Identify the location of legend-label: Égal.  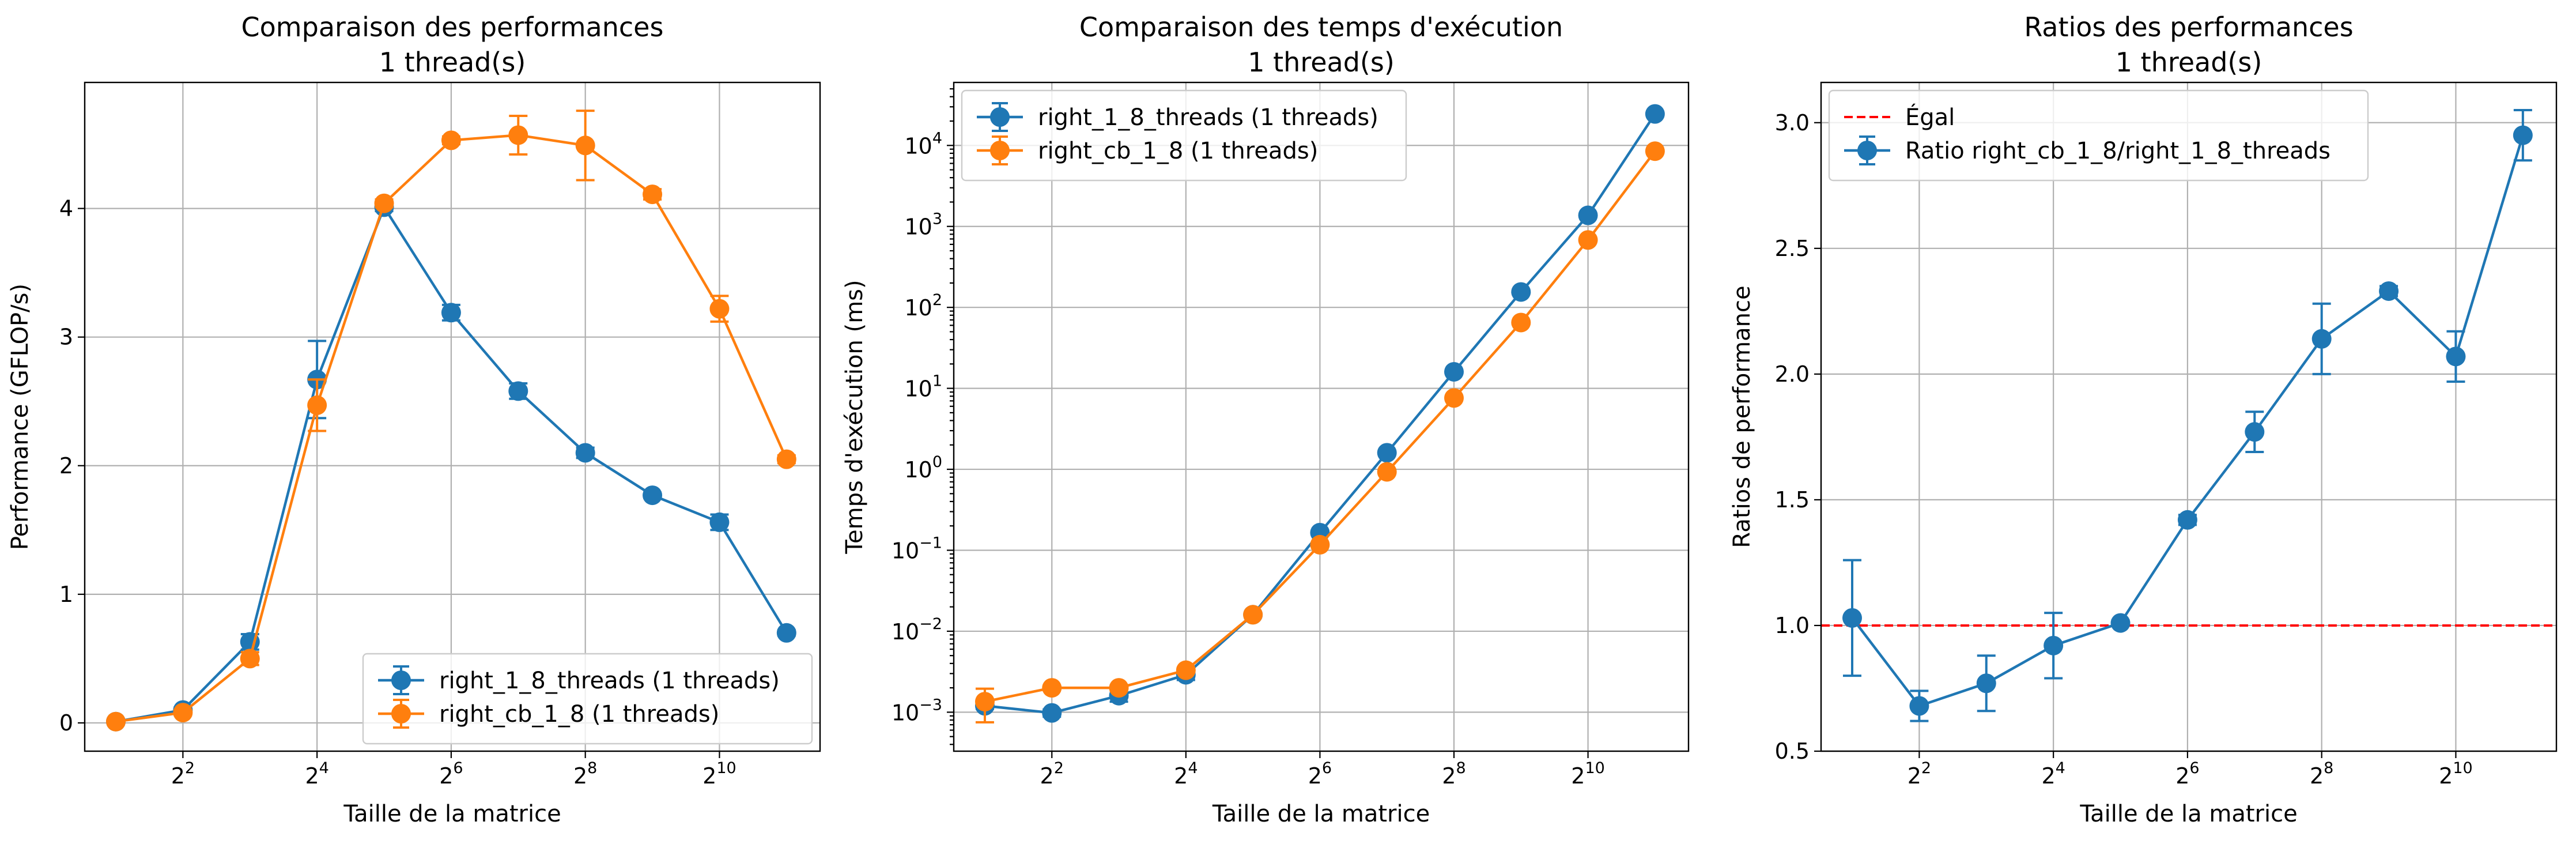
(1930, 117).